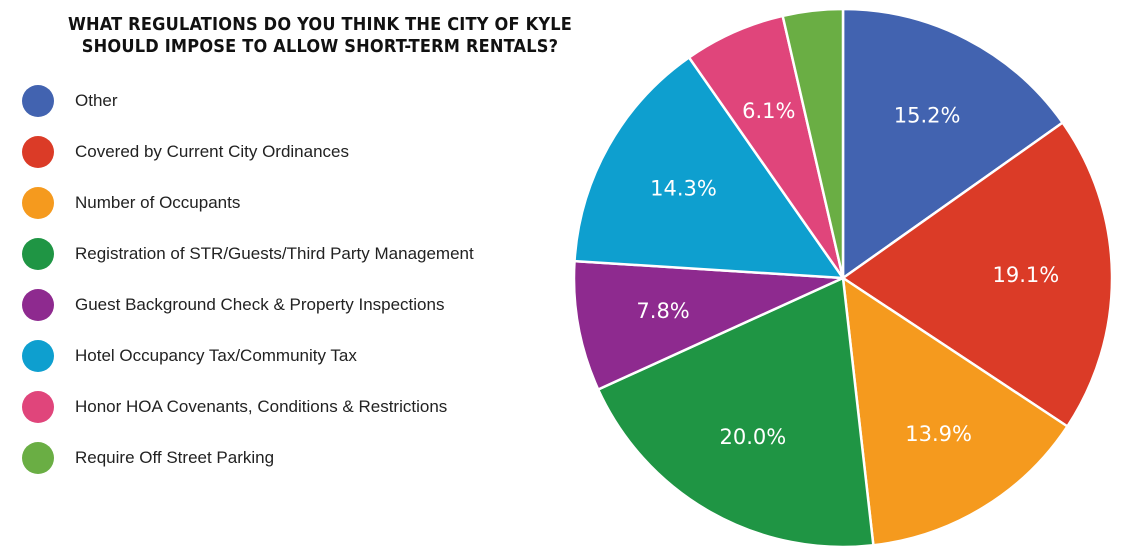 Image resolution: width=1140 pixels, height=546 pixels. I want to click on legend-swatch-occupancy-tax, so click(38, 355).